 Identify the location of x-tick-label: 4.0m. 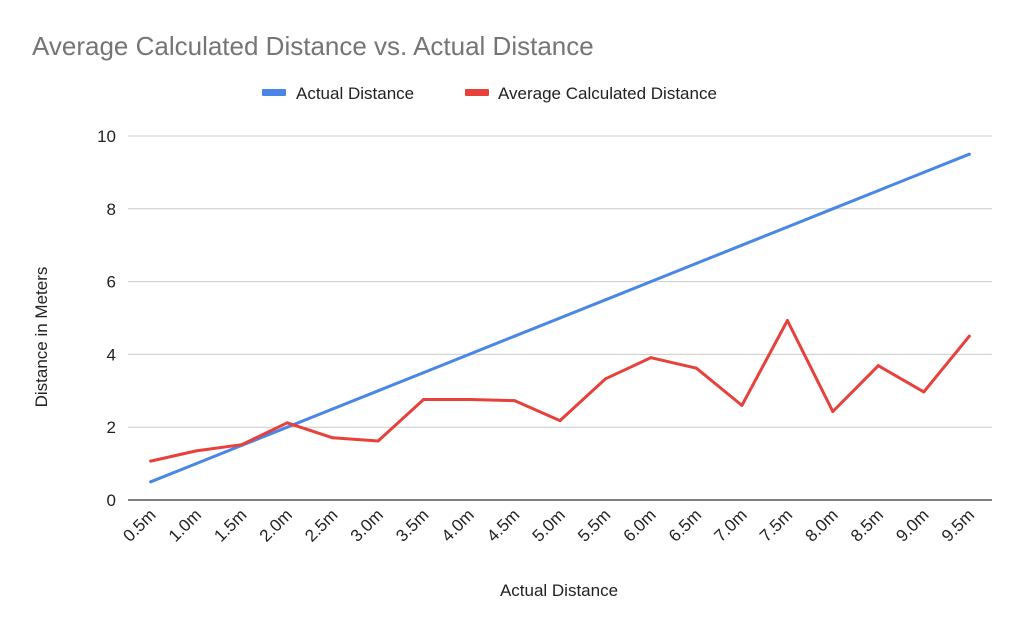
(458, 525).